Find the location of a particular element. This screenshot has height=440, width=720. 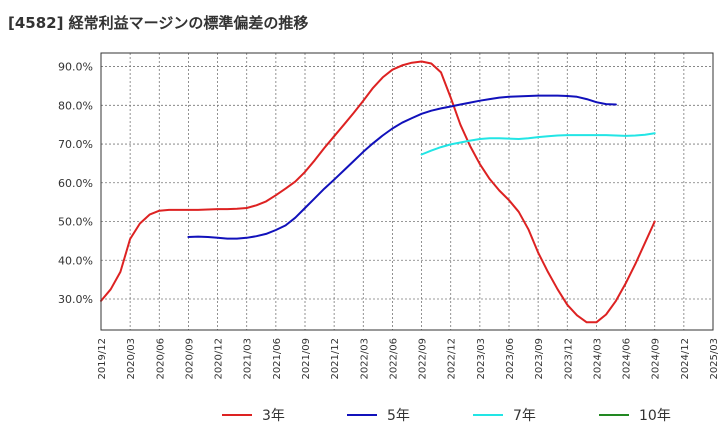

x-tick-label: 2021/09 is located at coordinates (306, 359).